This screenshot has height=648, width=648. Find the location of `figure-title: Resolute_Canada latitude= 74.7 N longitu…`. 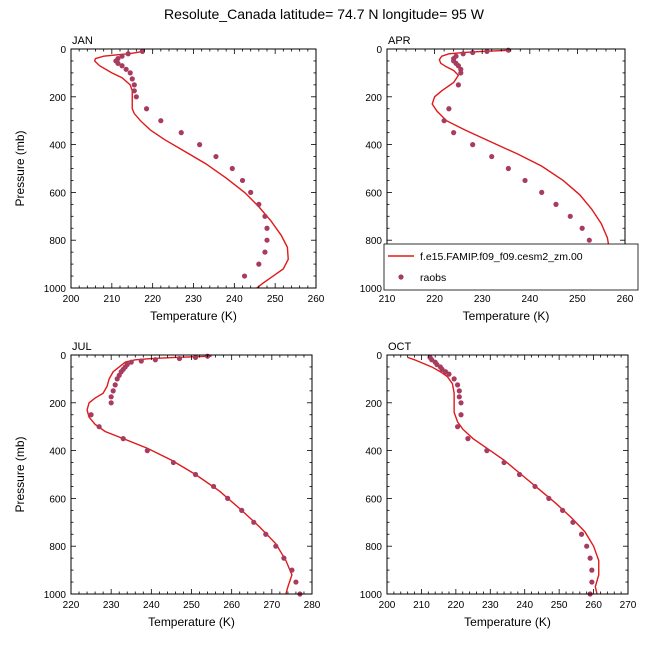

figure-title: Resolute_Canada latitude= 74.7 N longitu… is located at coordinates (324, 14).